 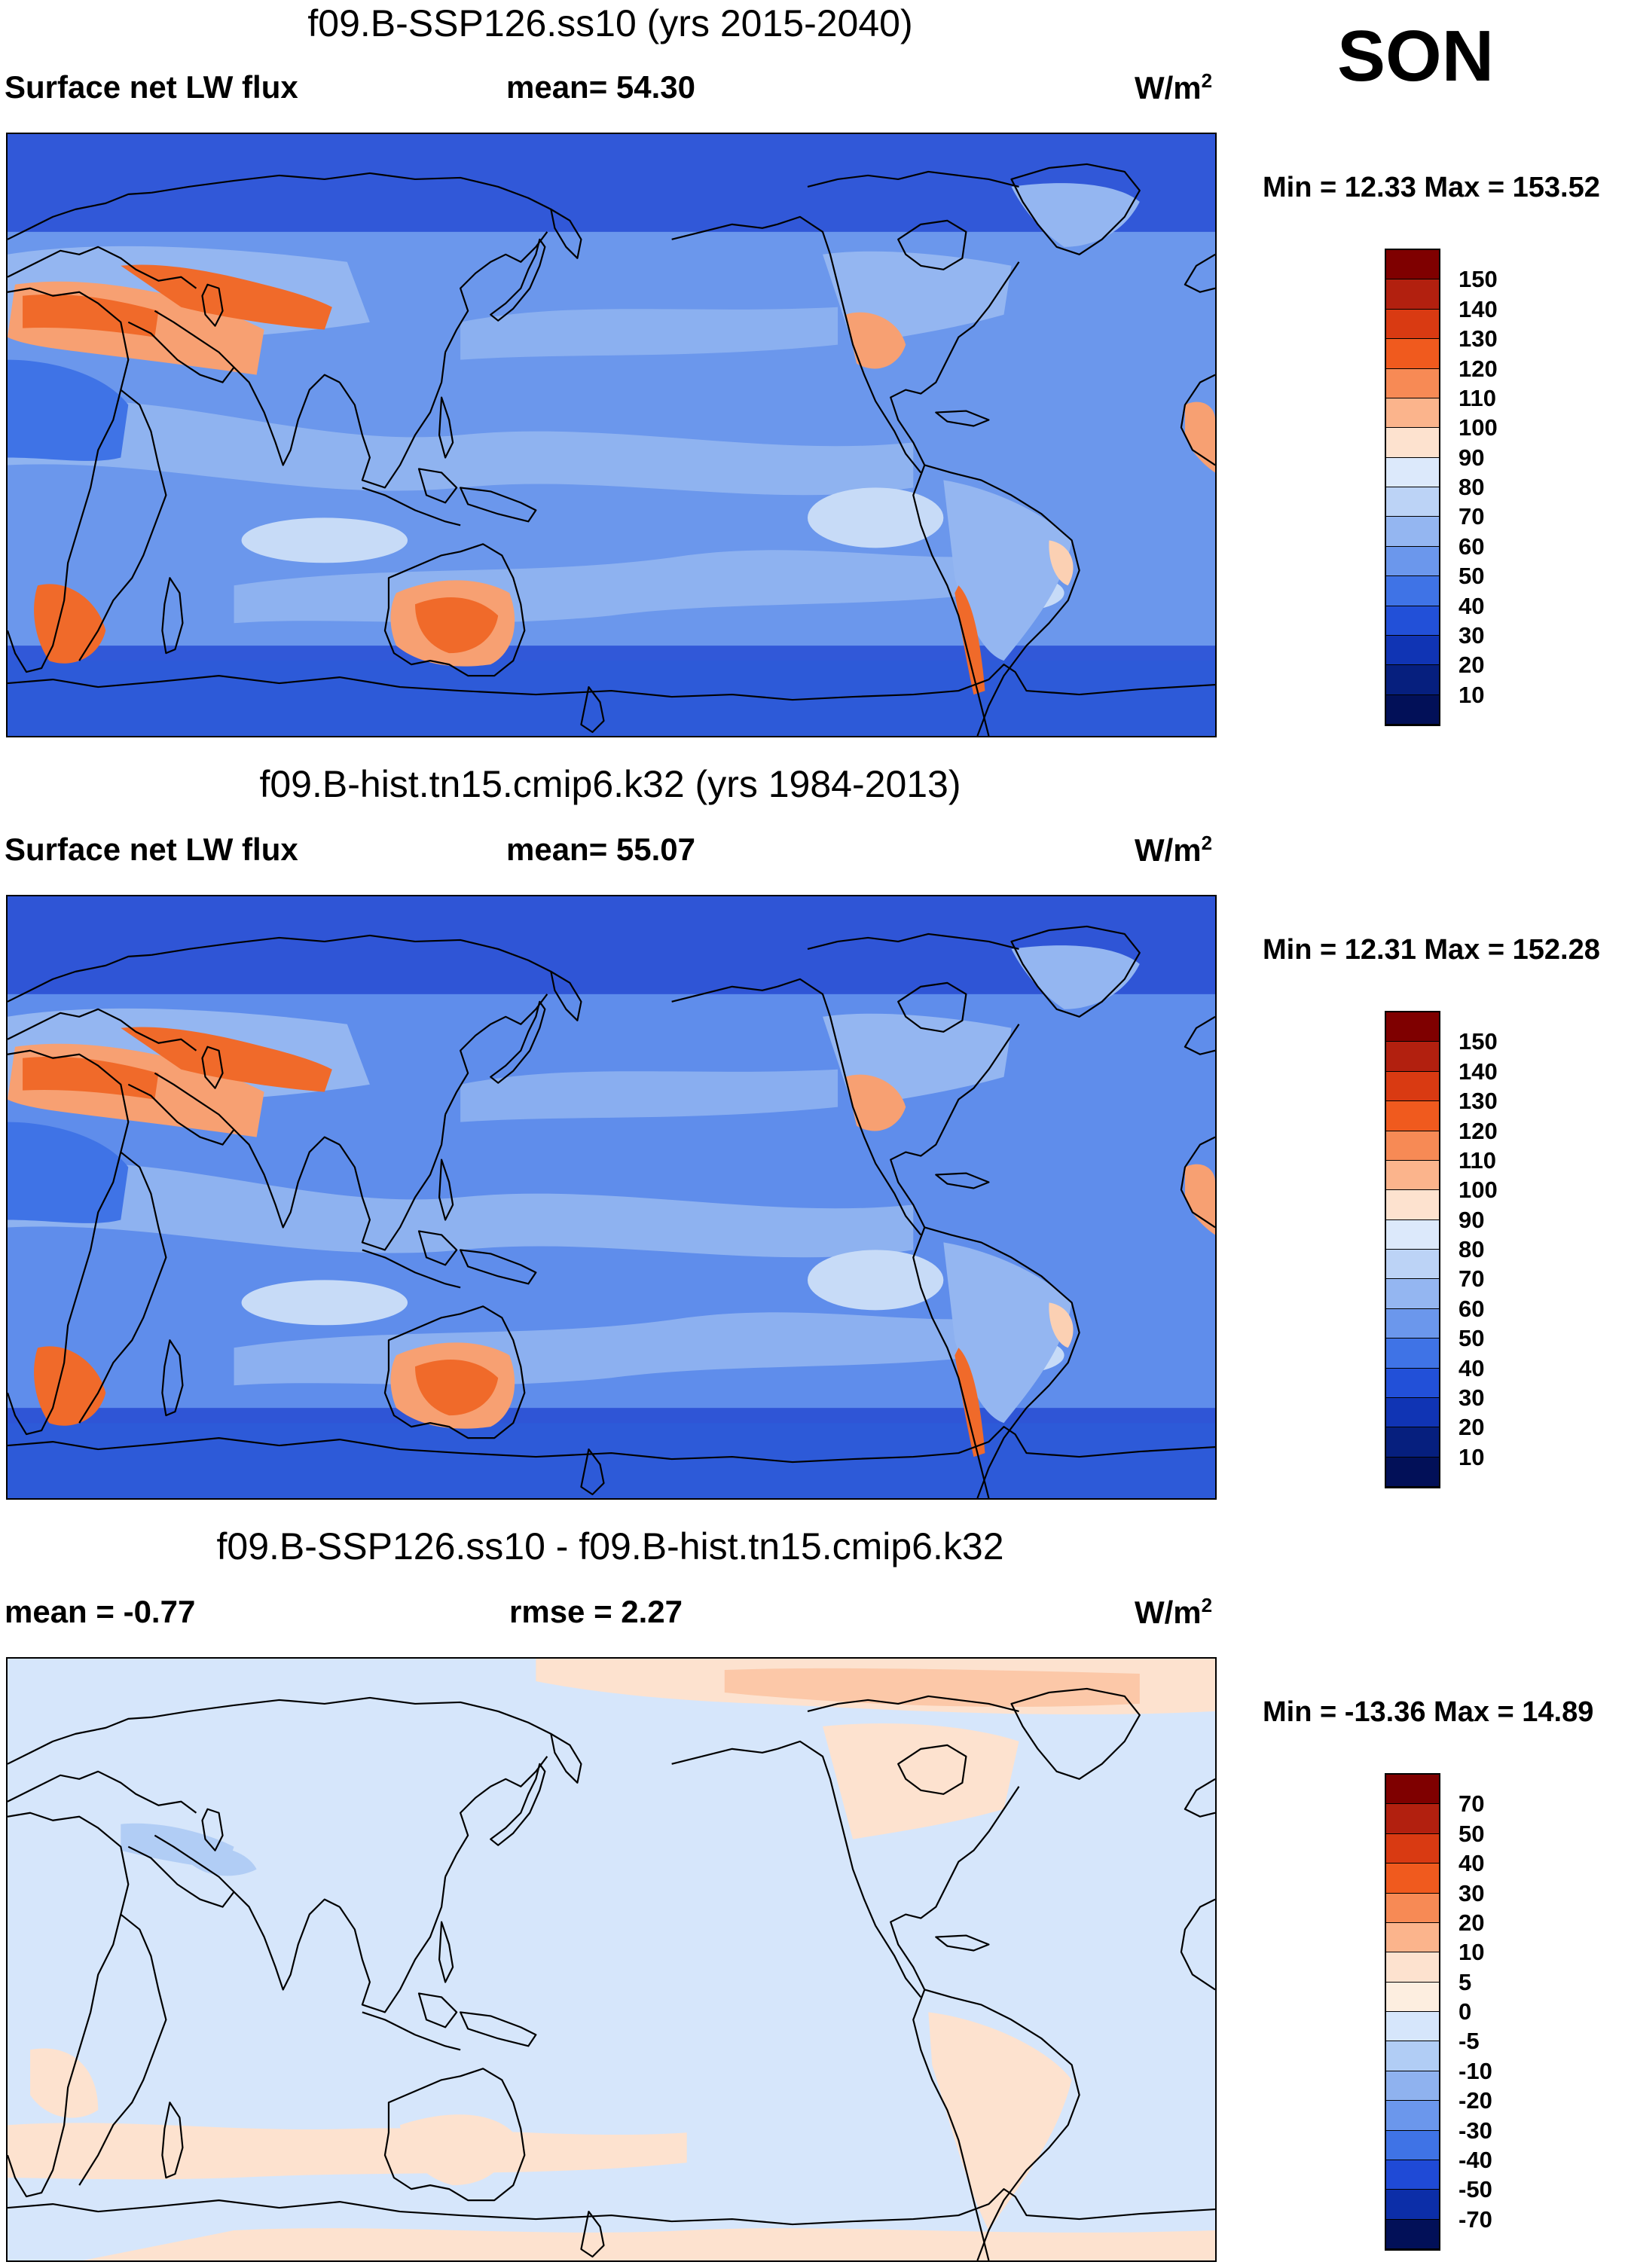 I want to click on subtropic-band-north, so click(x=649, y=1095).